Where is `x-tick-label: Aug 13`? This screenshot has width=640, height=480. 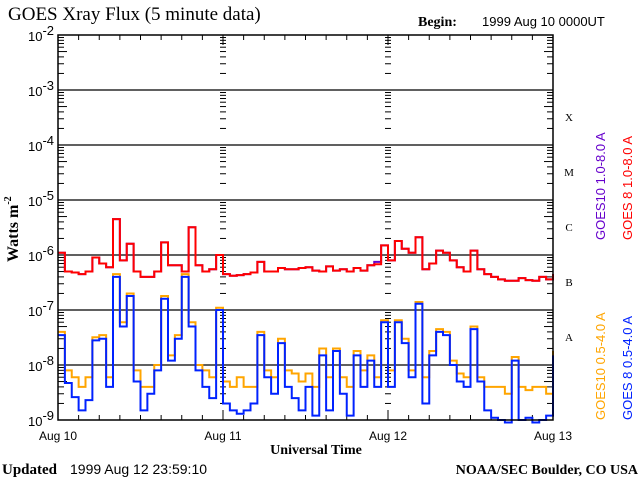
x-tick-label: Aug 13 is located at coordinates (553, 436).